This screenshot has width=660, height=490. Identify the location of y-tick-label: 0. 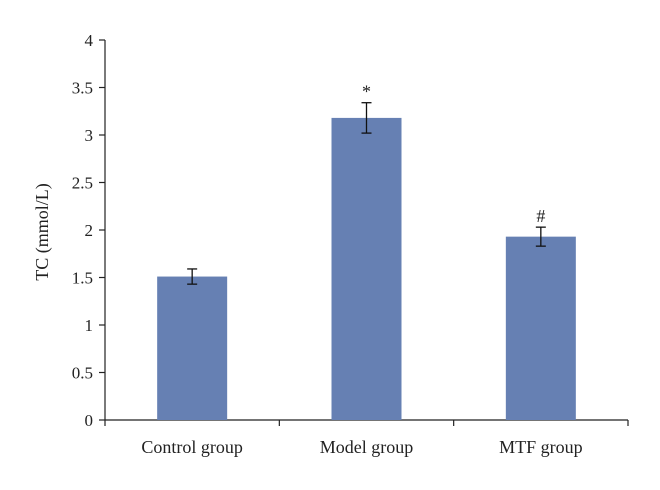
(89, 420).